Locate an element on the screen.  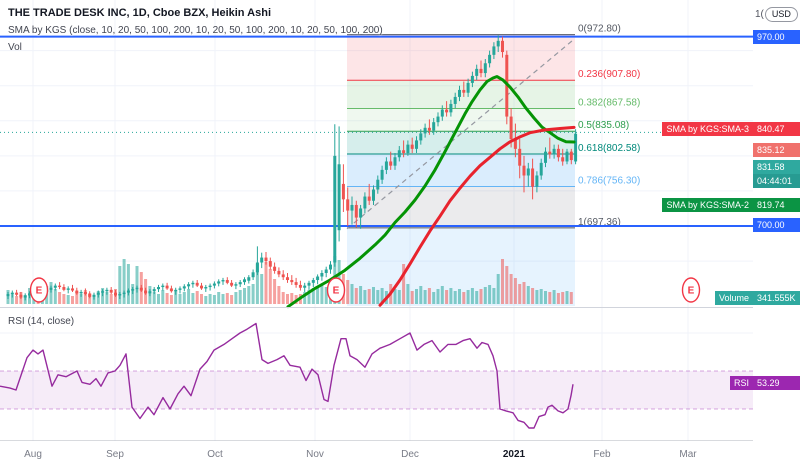
fib-level-label: 0.786(756.30) is located at coordinates (609, 181).